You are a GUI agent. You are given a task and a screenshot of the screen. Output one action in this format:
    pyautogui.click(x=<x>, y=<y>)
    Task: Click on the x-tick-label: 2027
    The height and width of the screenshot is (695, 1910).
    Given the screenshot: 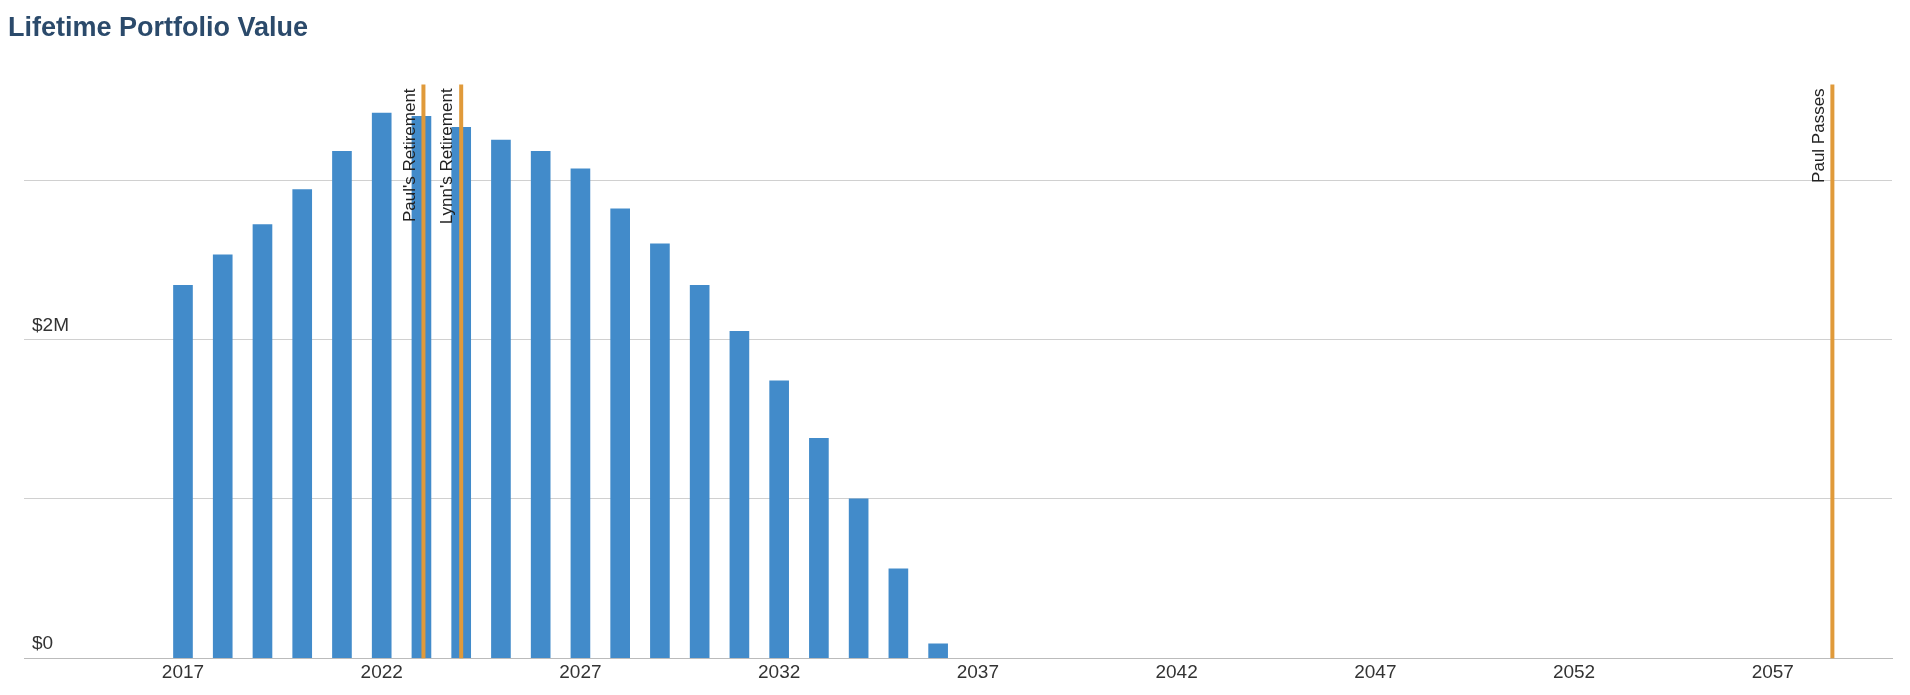 What is the action you would take?
    pyautogui.click(x=580, y=671)
    